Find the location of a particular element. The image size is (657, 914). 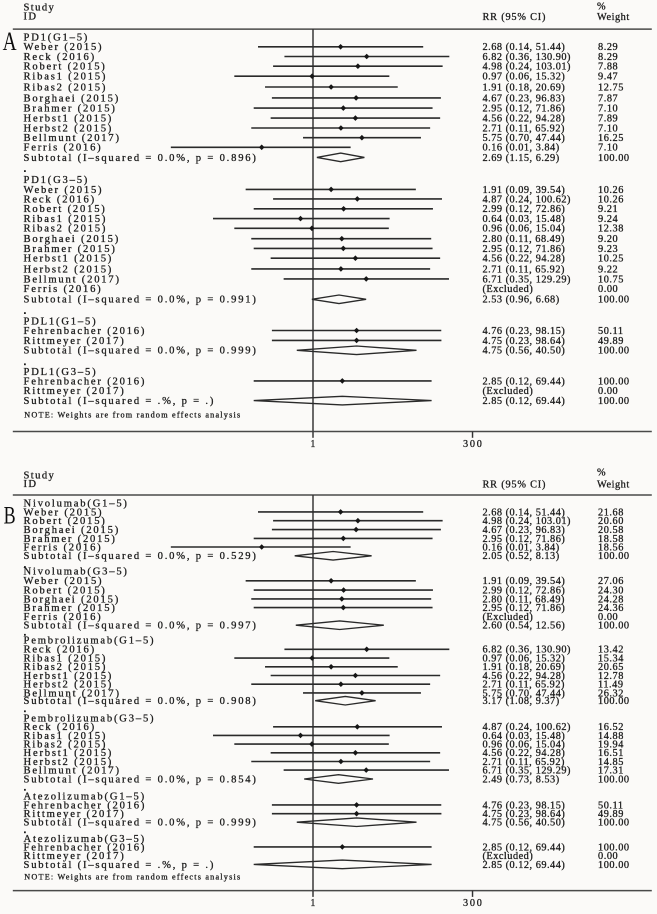

svg-text: 4.67 (0.23, 96.83) is located at coordinates (524, 98).